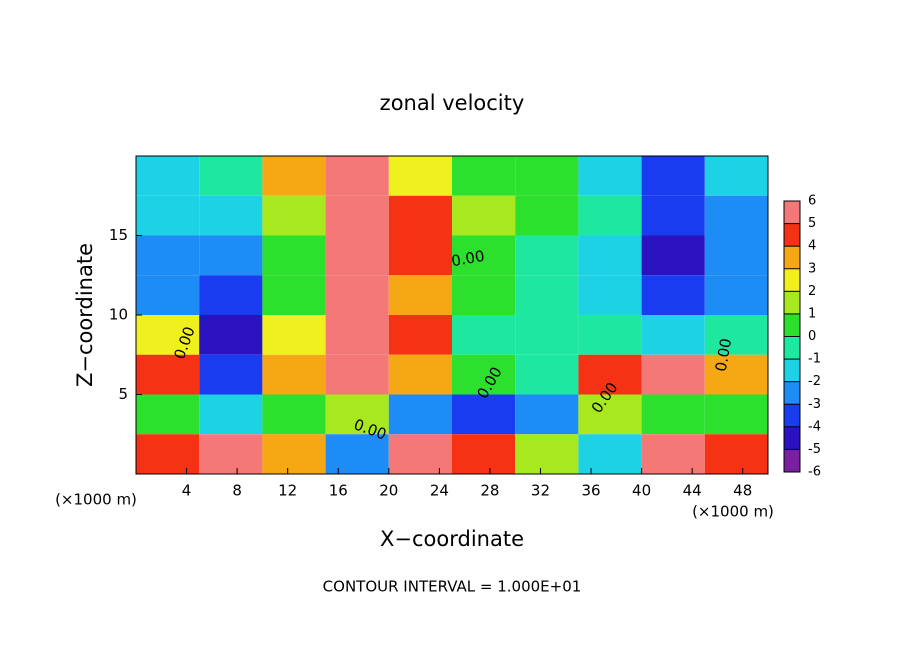  Describe the element at coordinates (812, 223) in the screenshot. I see `colorbar-label: 5` at that location.